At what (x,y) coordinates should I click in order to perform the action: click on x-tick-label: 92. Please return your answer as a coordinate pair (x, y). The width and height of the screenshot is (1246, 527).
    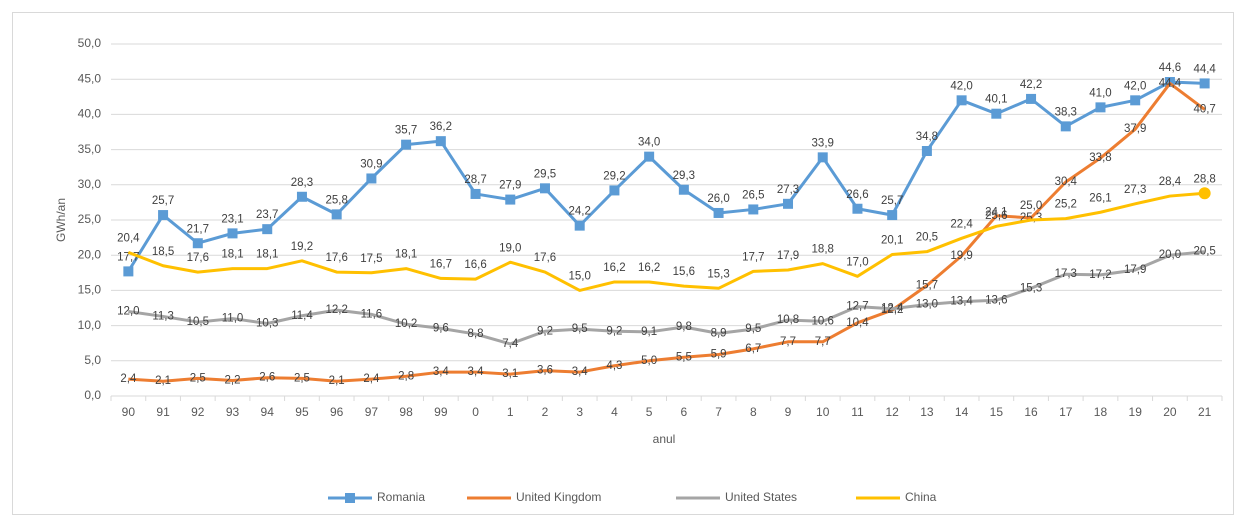
    Looking at the image, I should click on (198, 412).